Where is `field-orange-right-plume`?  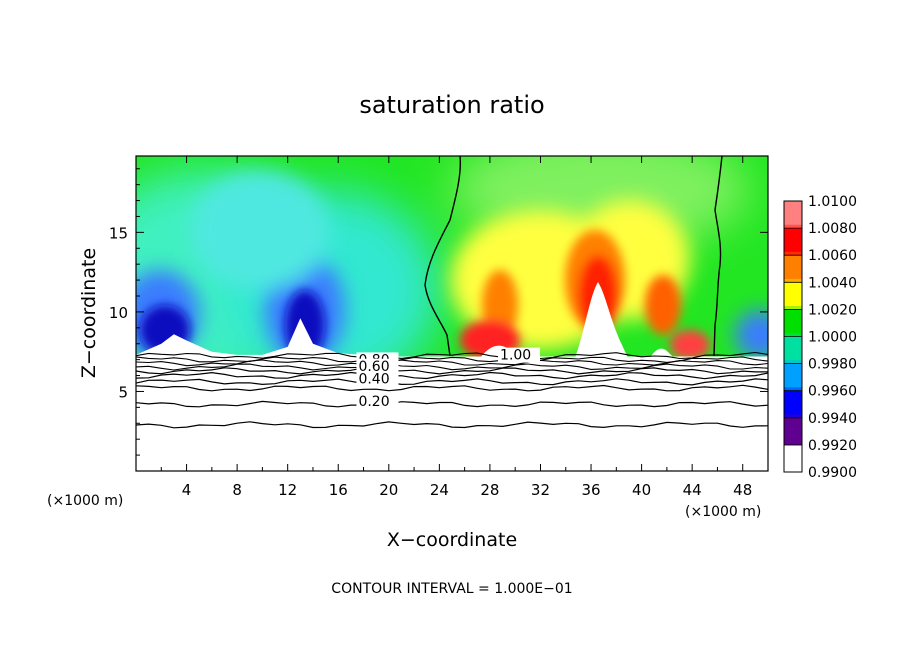 field-orange-right-plume is located at coordinates (663, 305).